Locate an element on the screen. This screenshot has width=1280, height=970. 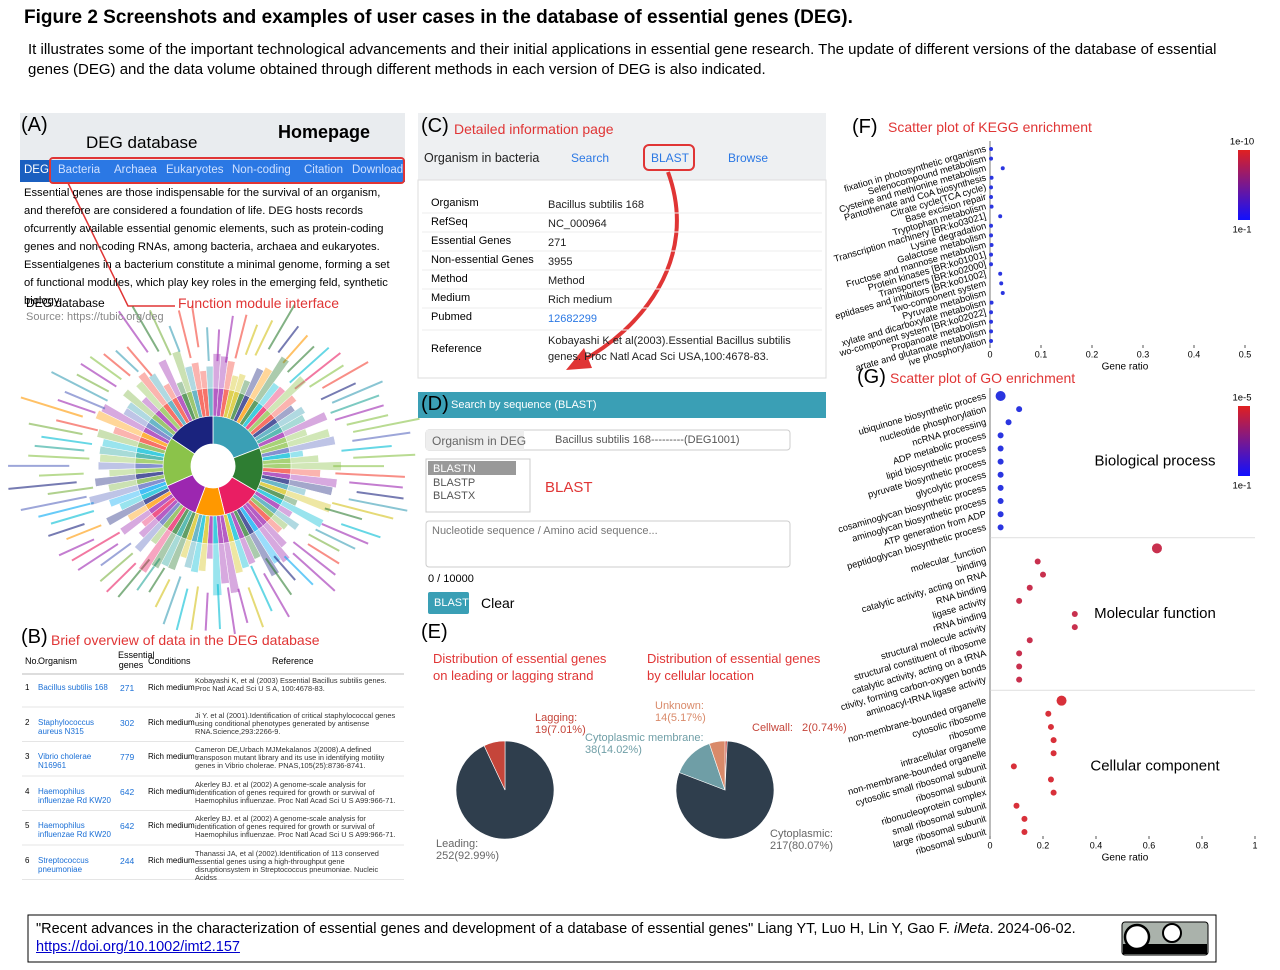
field-label: Medium is located at coordinates (451, 298).